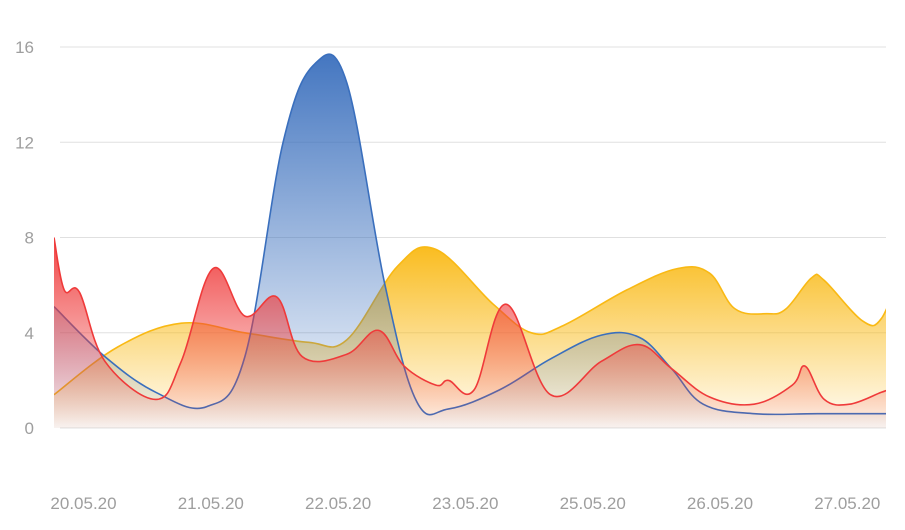 This screenshot has width=905, height=530. Describe the element at coordinates (29, 428) in the screenshot. I see `y-tick-label: 0` at that location.